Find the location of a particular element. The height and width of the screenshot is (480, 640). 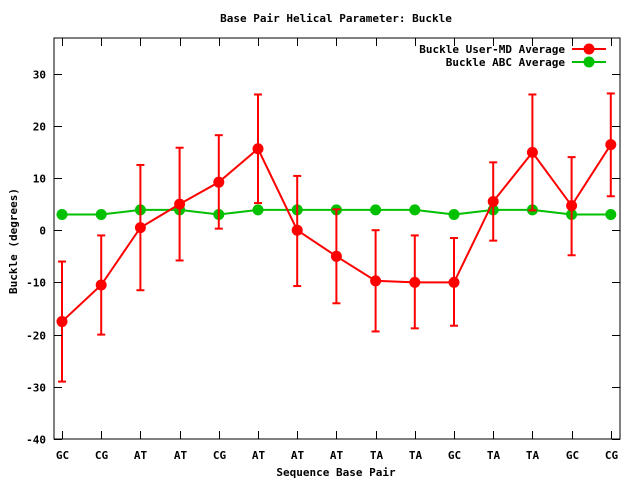

chart-title: Base Pair Helical Parameter: Buckle is located at coordinates (336, 18).